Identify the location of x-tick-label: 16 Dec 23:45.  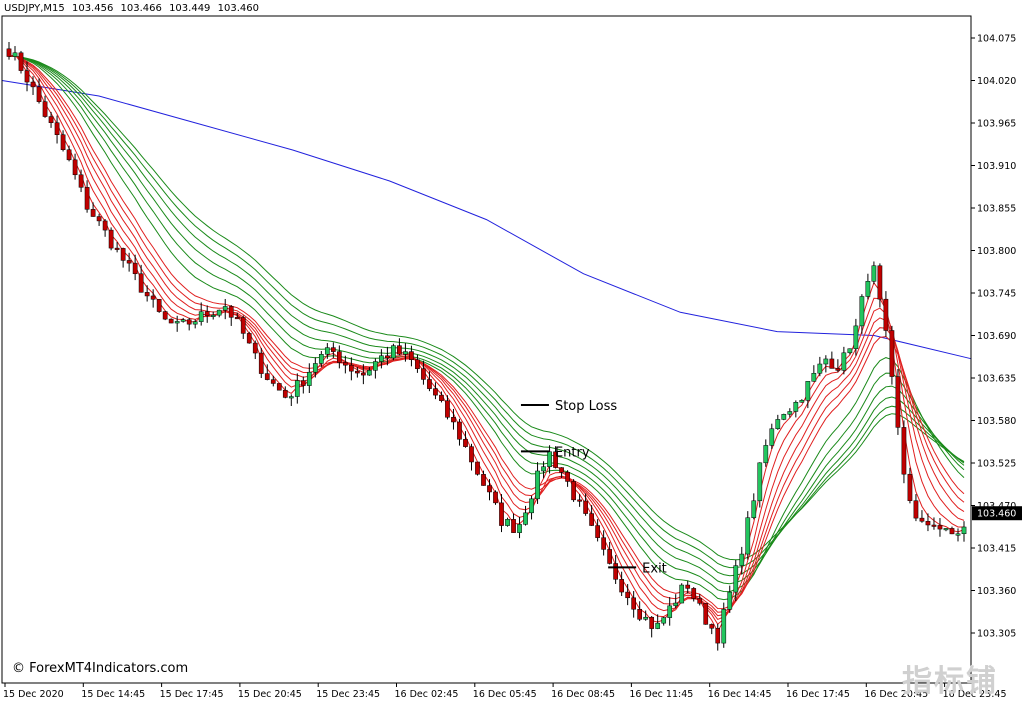
(975, 694).